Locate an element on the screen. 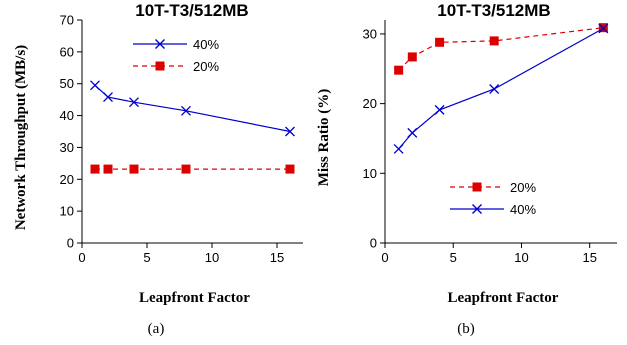  y-tick-label: 60 is located at coordinates (67, 51).